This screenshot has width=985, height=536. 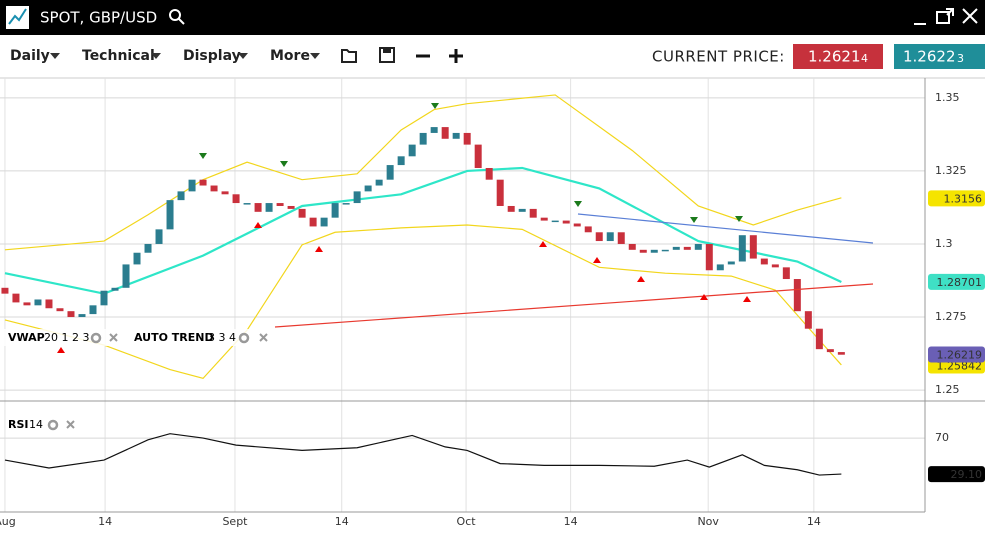 I want to click on indicator-line, so click(x=423, y=454).